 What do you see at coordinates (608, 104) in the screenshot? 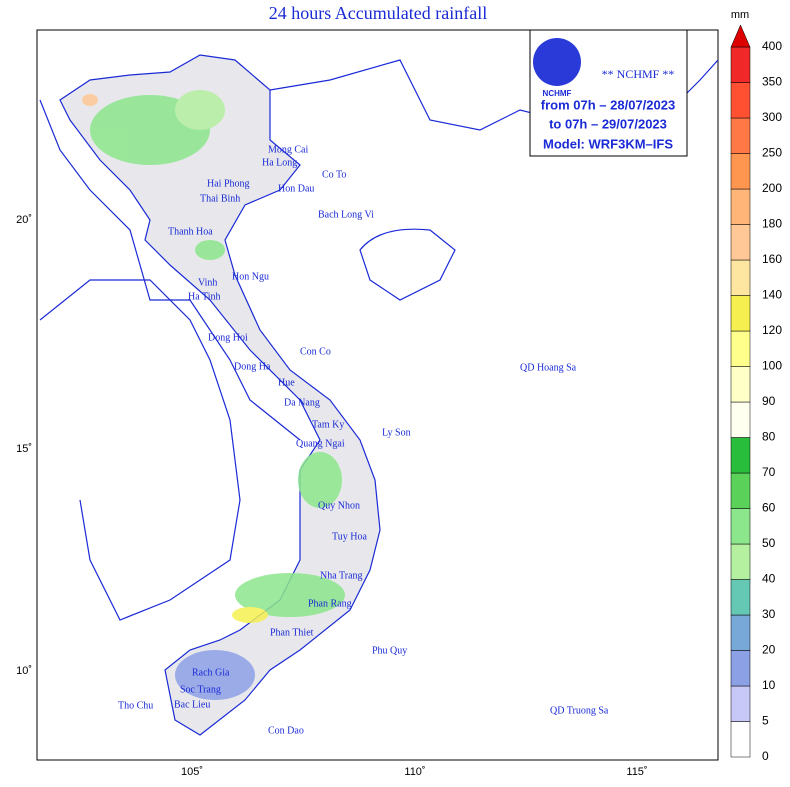
I see `period-from: from 07h – 28/07/2023` at bounding box center [608, 104].